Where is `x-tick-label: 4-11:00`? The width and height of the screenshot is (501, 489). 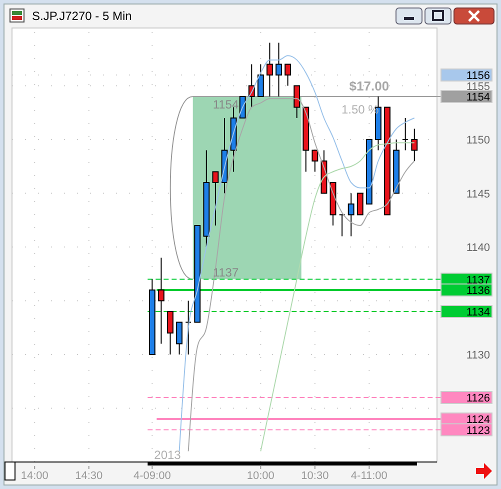
x-tick-label: 4-11:00 is located at coordinates (369, 476).